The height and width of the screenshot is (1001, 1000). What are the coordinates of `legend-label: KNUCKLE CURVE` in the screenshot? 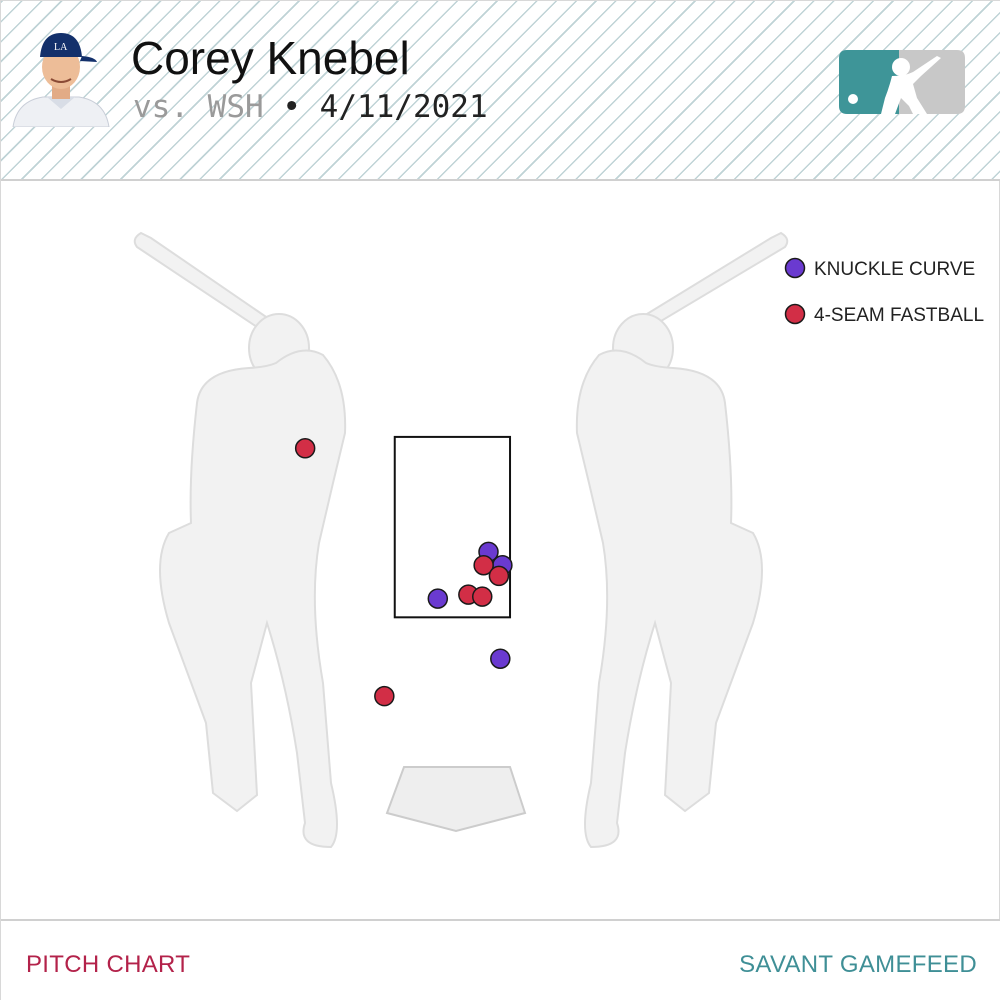 It's located at (894, 269).